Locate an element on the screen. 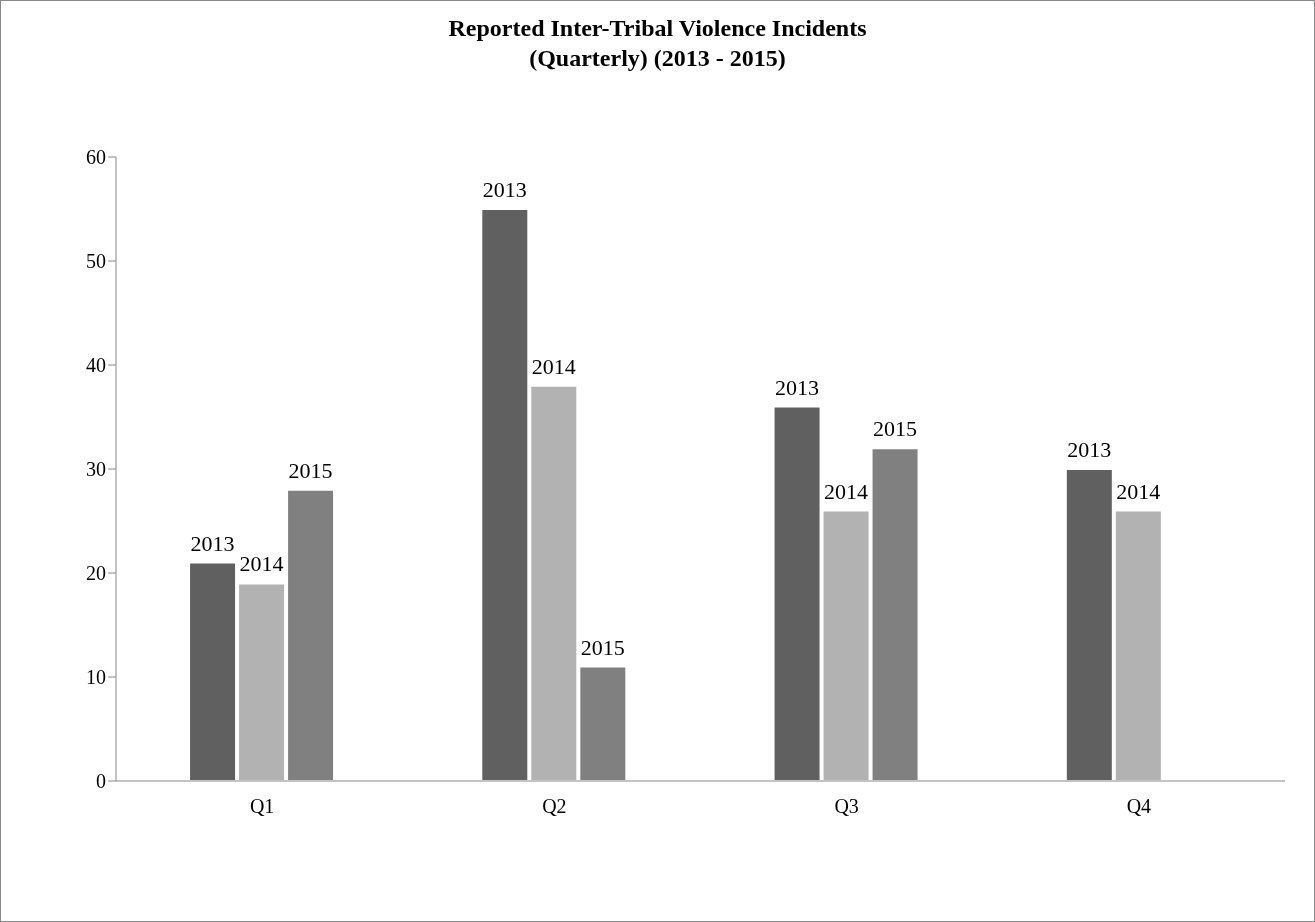 The width and height of the screenshot is (1315, 922). y-tick-label: 10 is located at coordinates (96, 677).